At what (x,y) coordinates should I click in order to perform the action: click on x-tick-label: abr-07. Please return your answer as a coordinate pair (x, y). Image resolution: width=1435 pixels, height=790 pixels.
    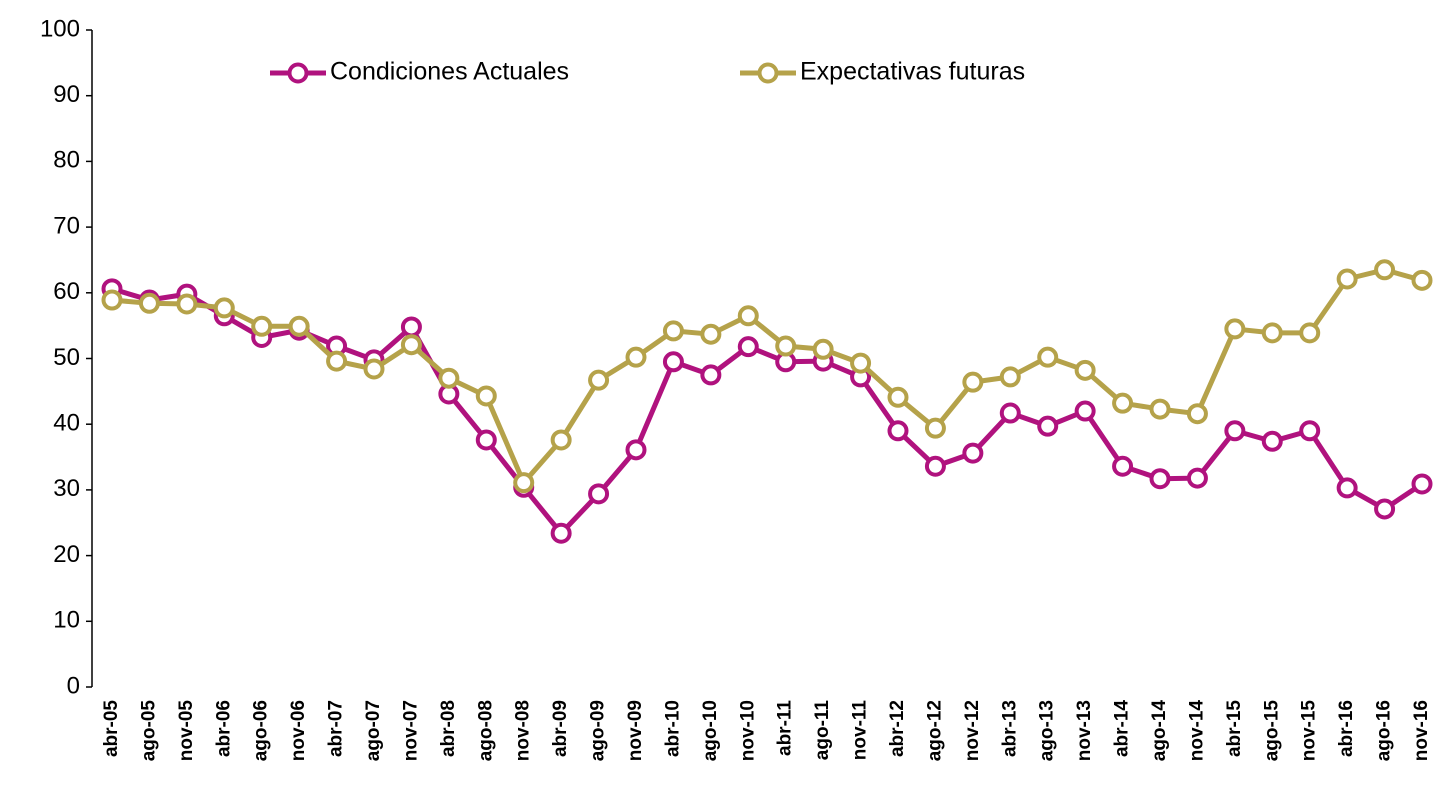
    Looking at the image, I should click on (336, 728).